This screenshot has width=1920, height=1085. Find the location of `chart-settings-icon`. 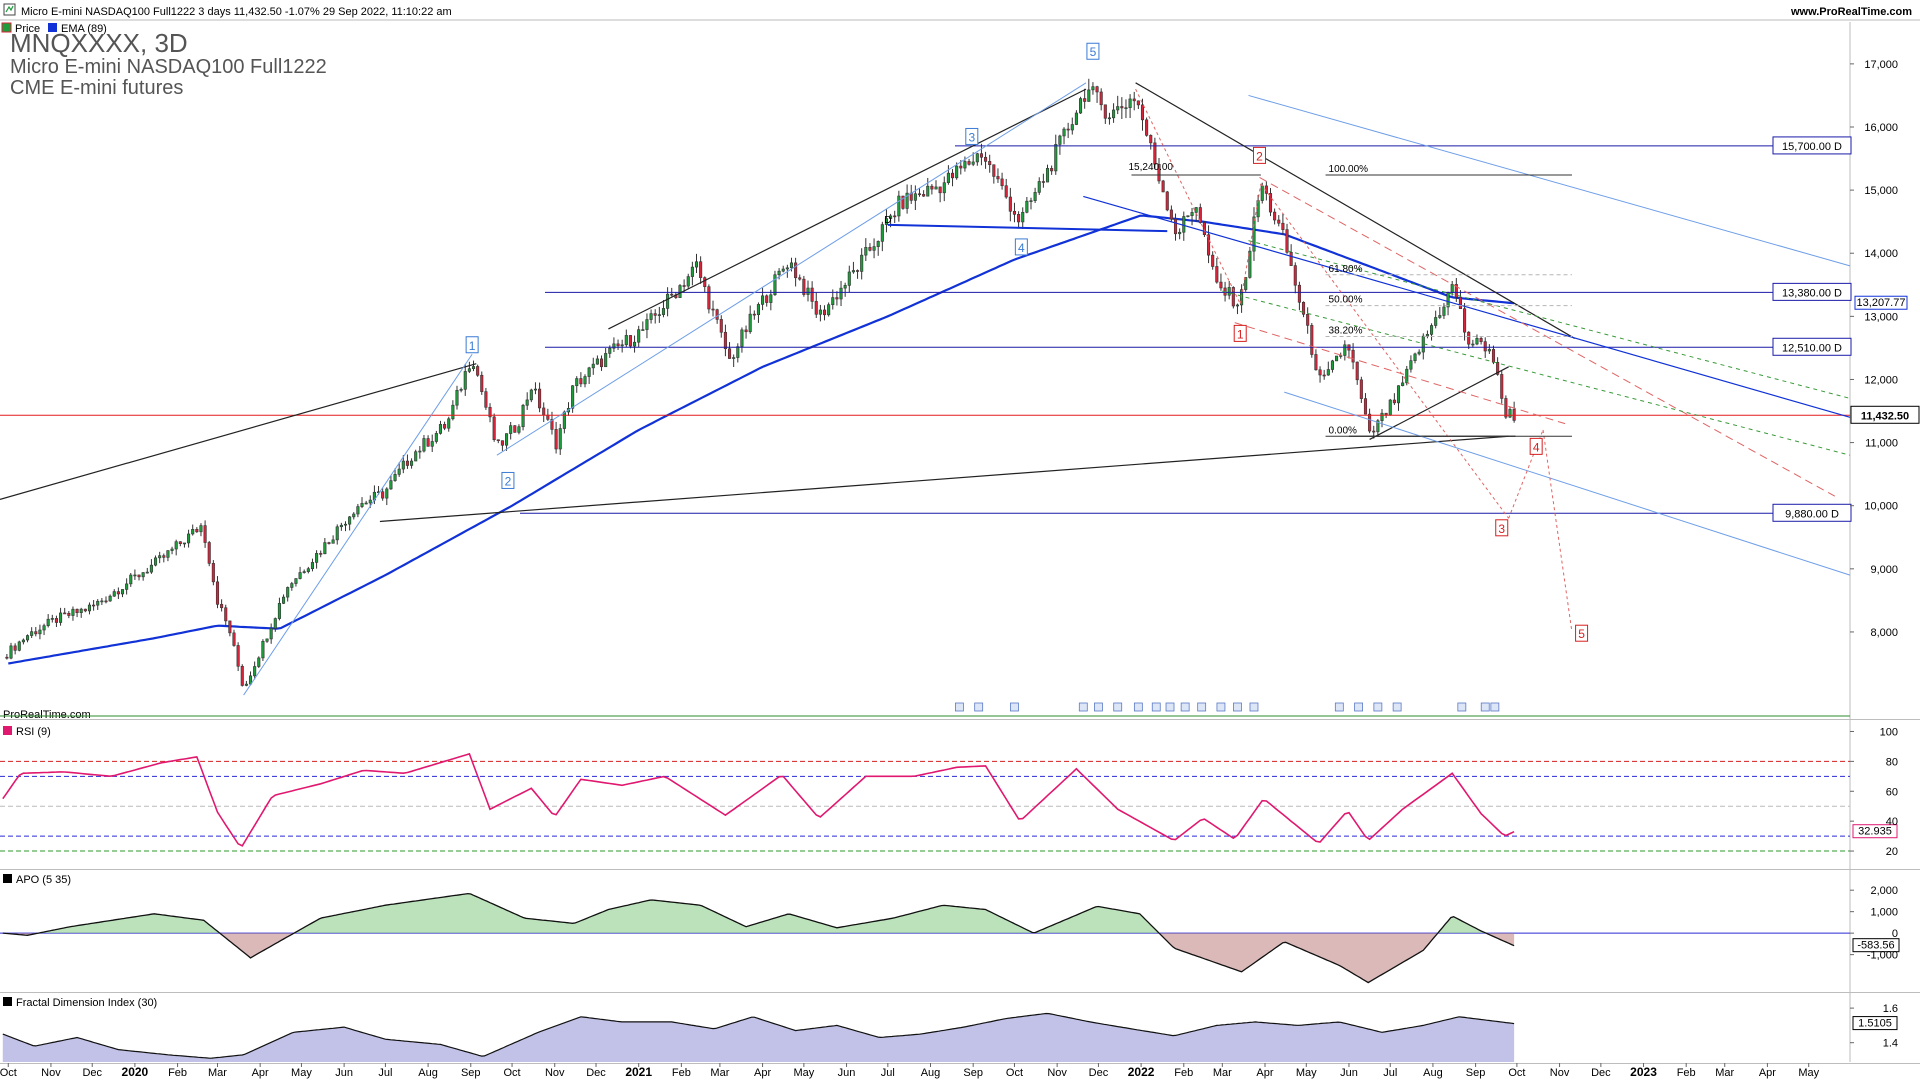

chart-settings-icon is located at coordinates (9, 9).